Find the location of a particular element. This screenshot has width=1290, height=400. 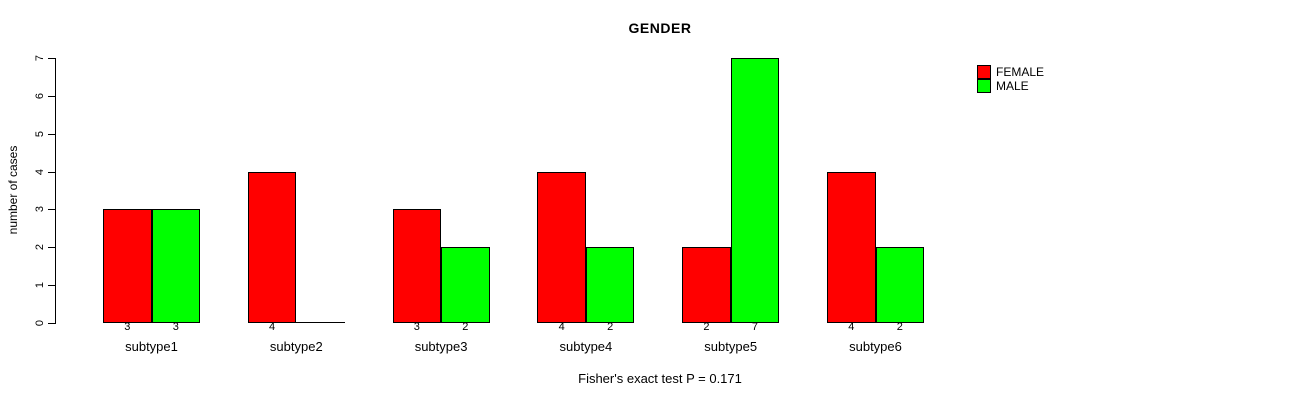

legend-label: MALE is located at coordinates (1012, 86).